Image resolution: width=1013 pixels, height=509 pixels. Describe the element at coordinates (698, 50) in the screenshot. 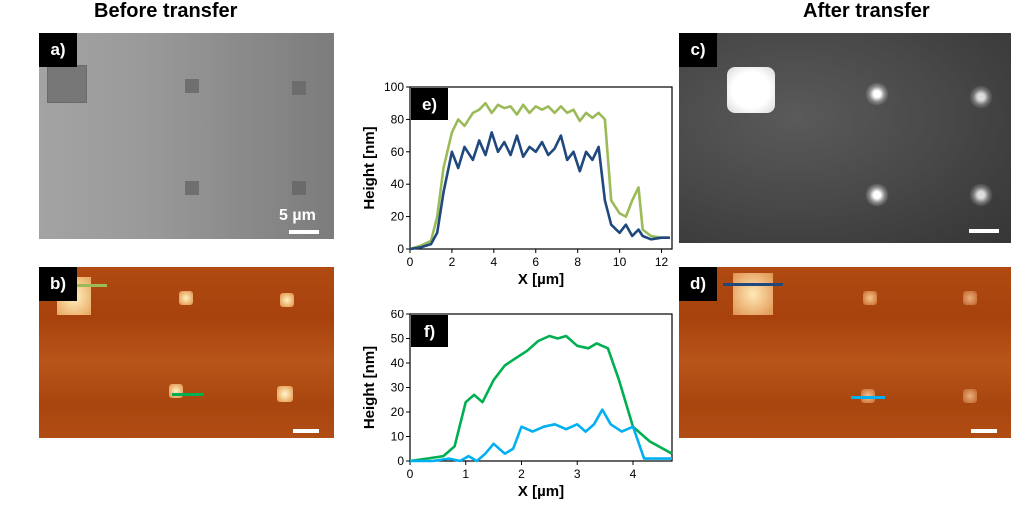

I see `panel-label-c: c)` at that location.